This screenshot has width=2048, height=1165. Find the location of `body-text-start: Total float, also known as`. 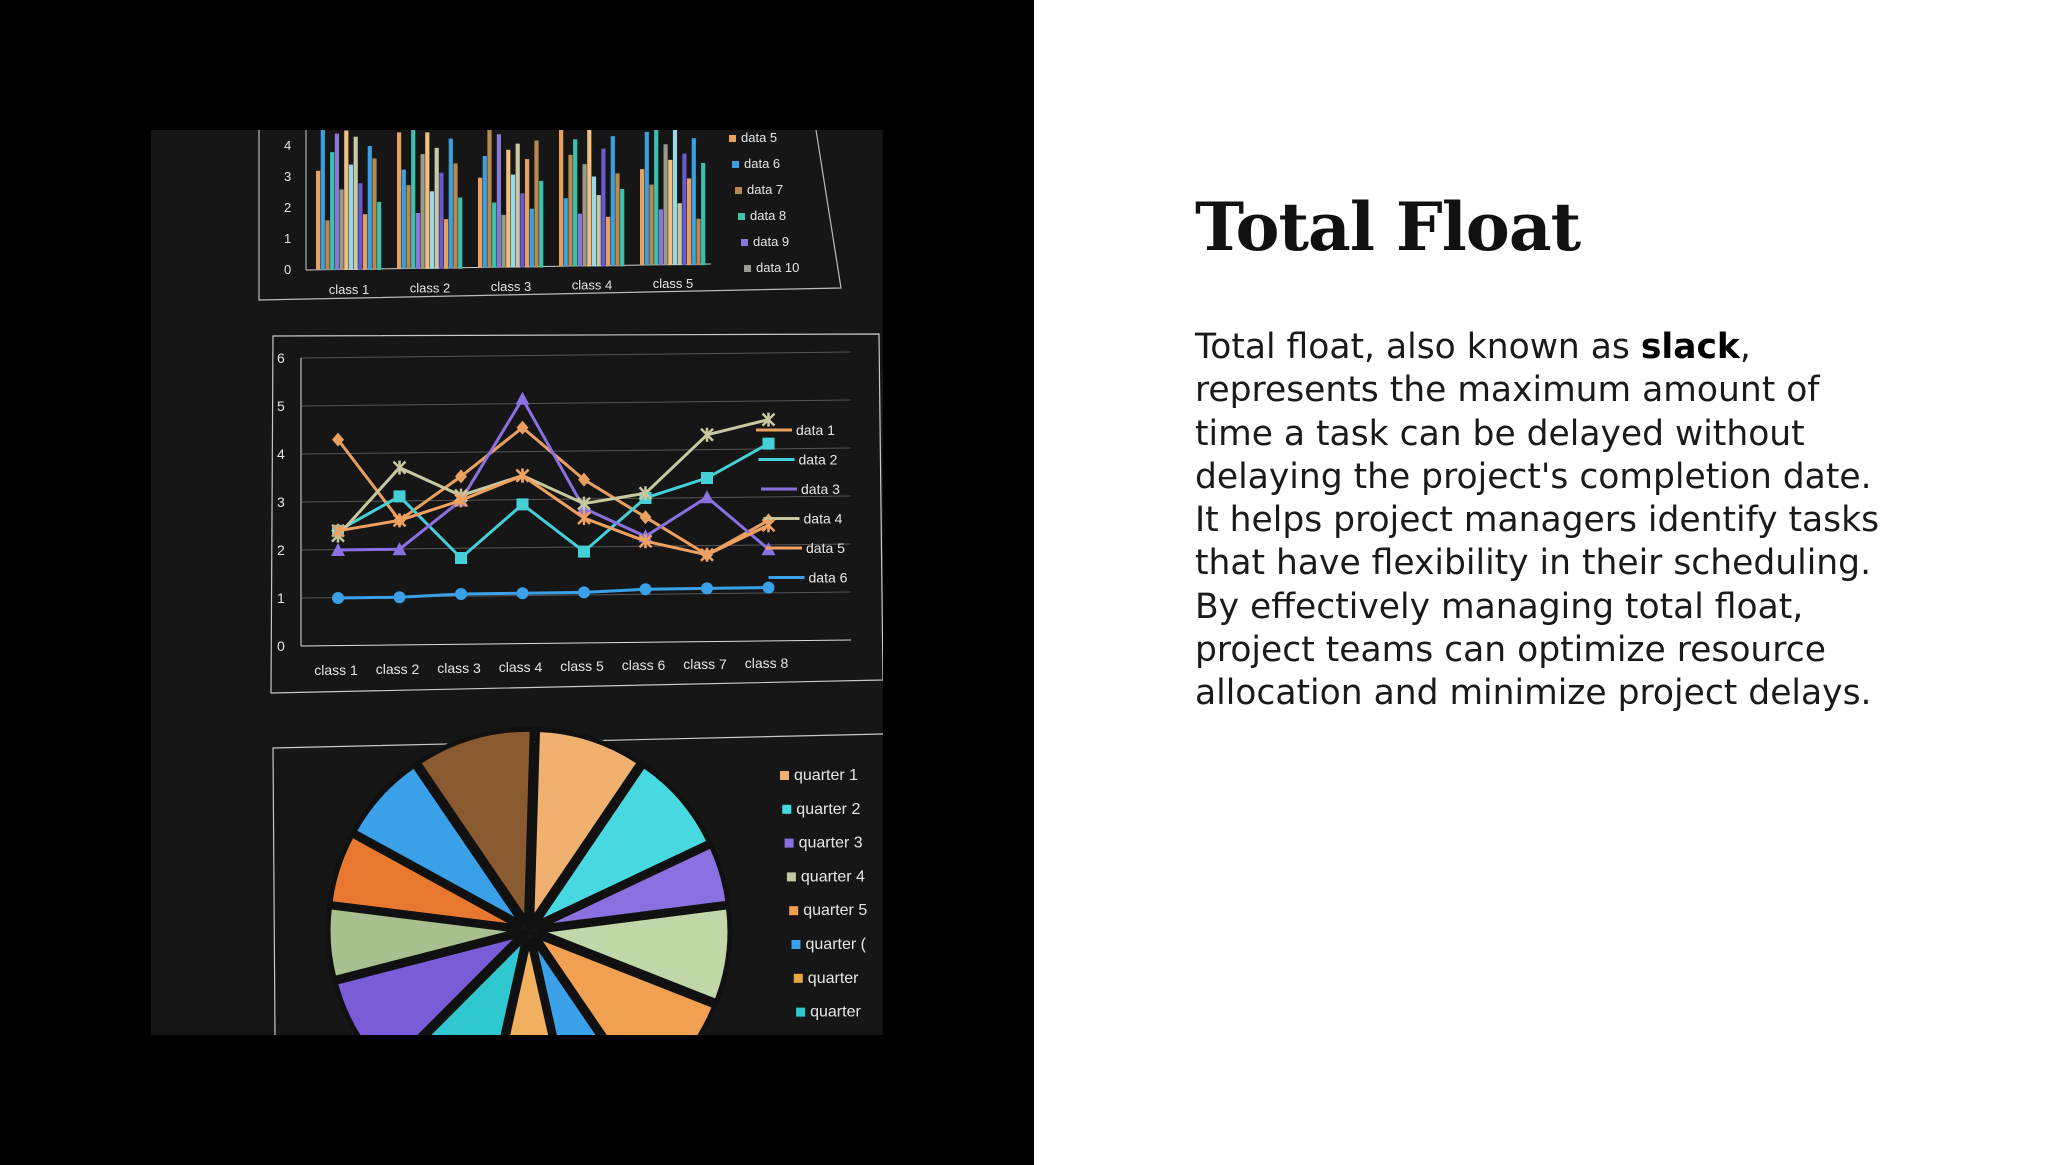

body-text-start: Total float, also known as is located at coordinates (1418, 347).